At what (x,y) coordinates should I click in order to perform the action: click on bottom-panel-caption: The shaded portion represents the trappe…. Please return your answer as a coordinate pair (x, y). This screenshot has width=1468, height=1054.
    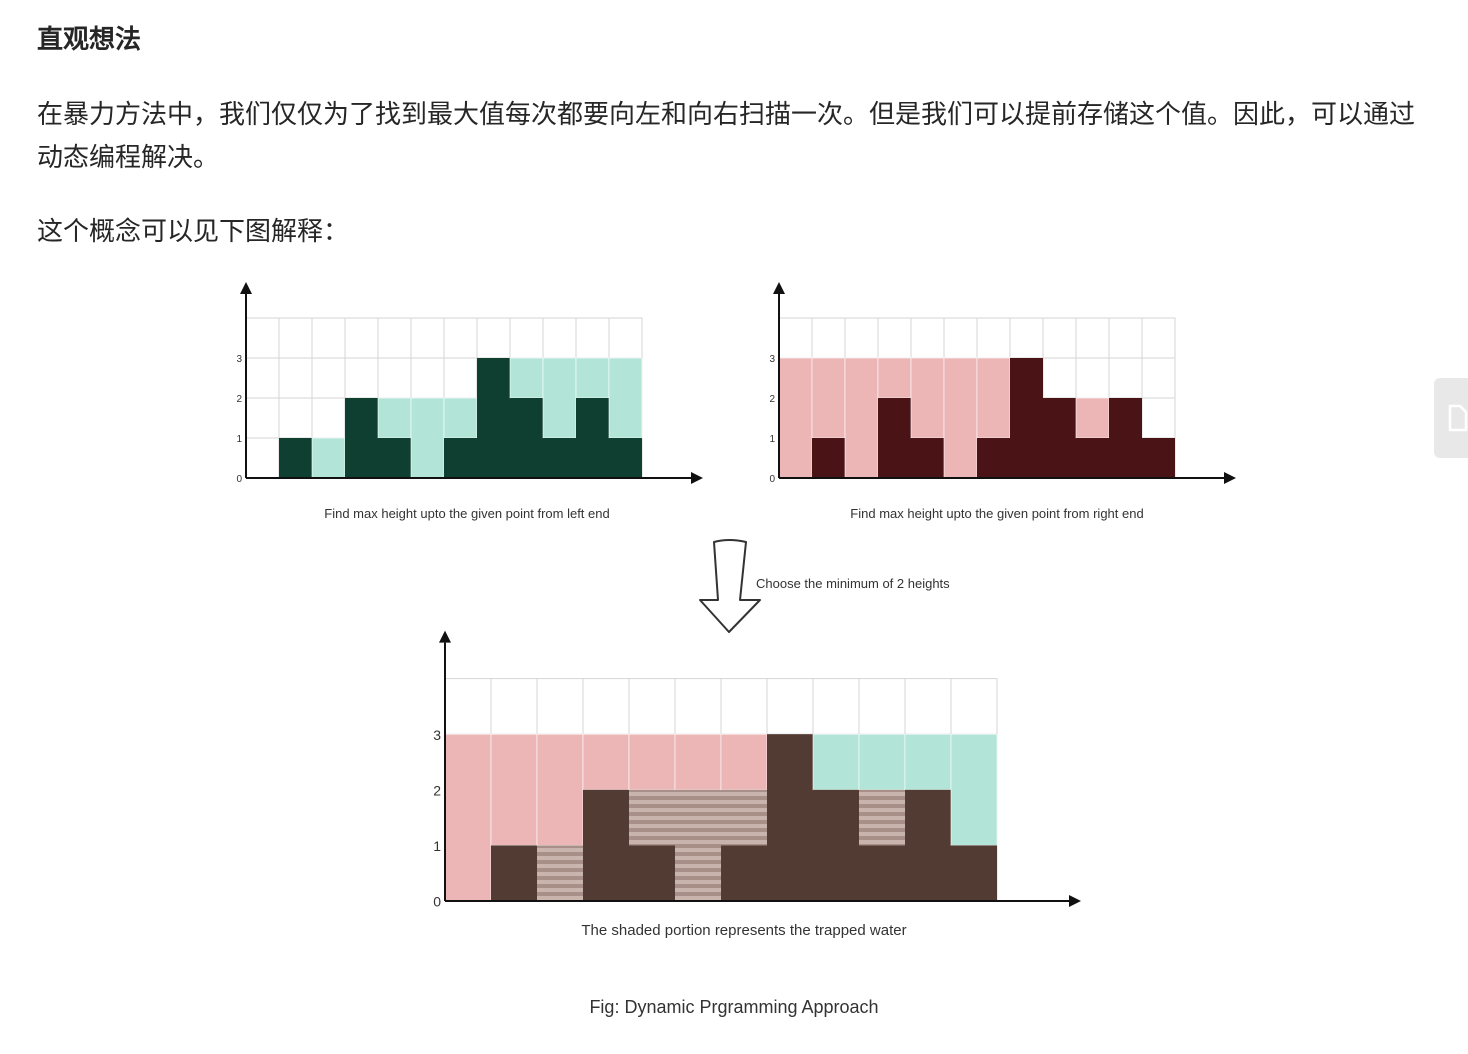
    Looking at the image, I should click on (743, 930).